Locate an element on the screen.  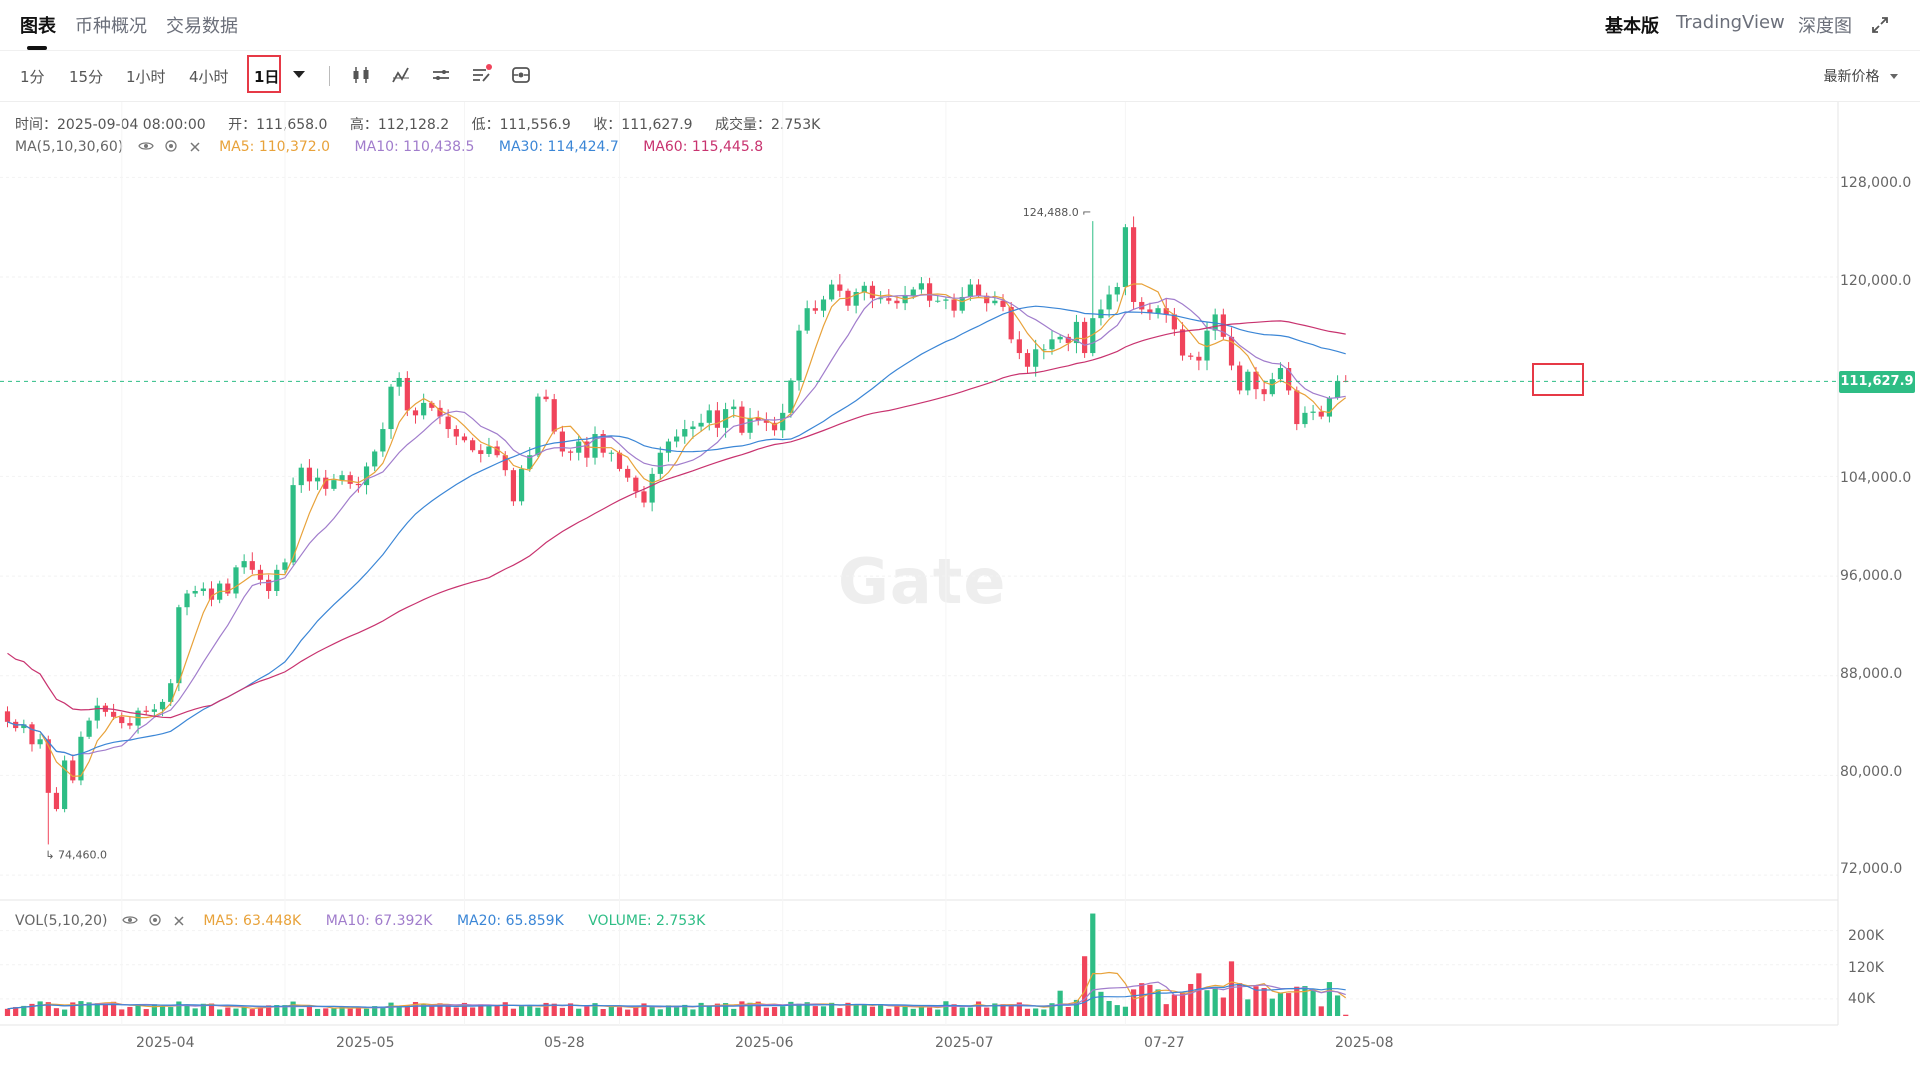
tab-trading-data: 交易数据 is located at coordinates (202, 26).